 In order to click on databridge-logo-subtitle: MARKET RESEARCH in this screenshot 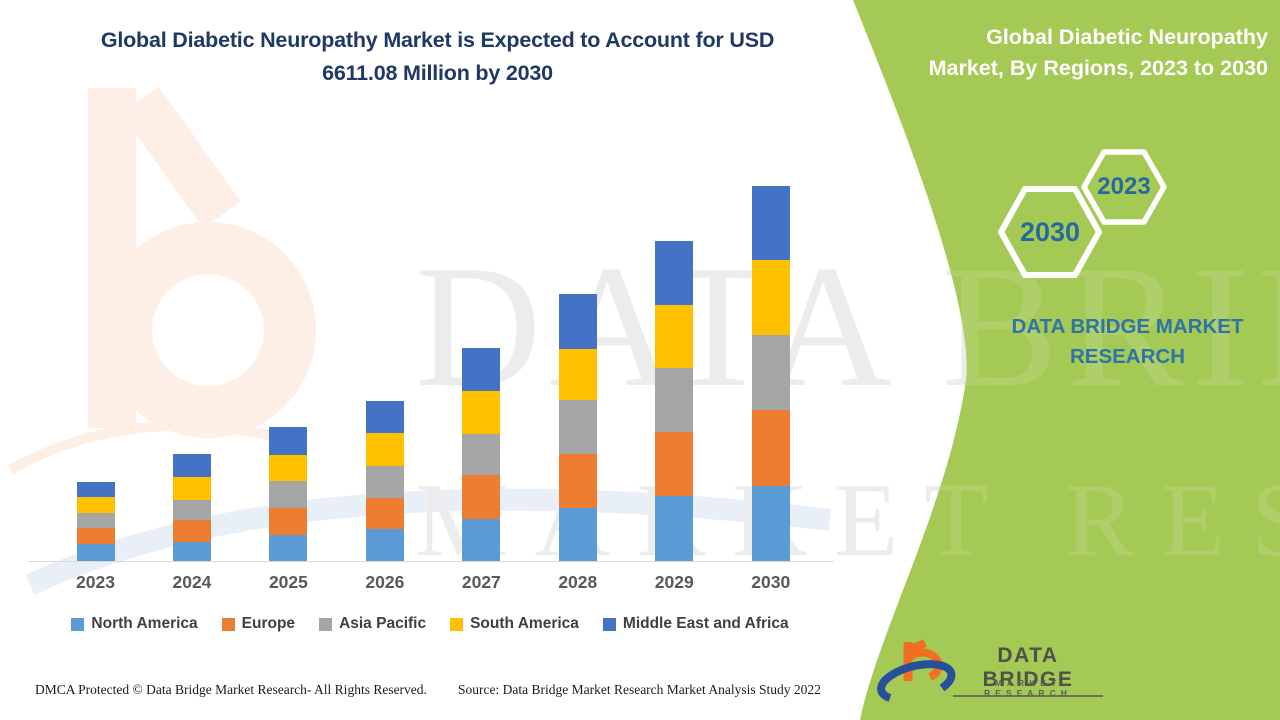, I will do `click(1028, 688)`.